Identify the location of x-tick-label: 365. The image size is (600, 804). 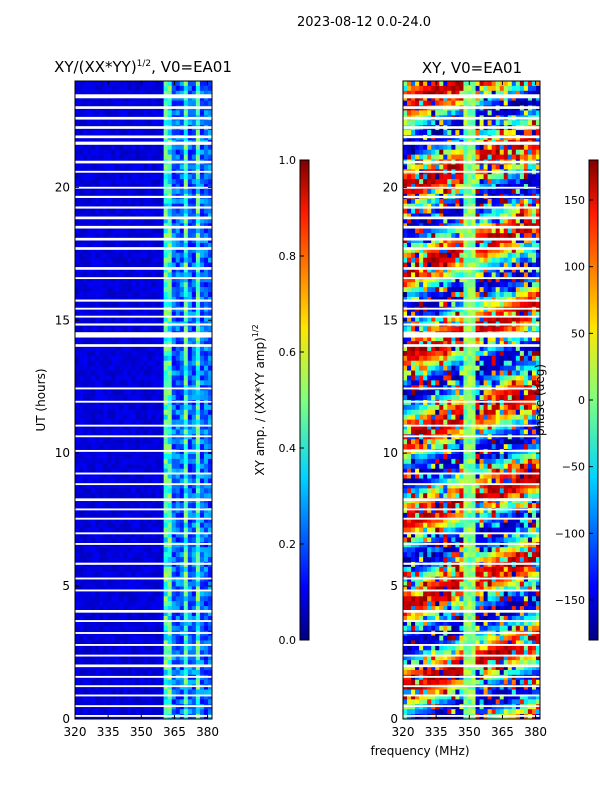
(174, 732).